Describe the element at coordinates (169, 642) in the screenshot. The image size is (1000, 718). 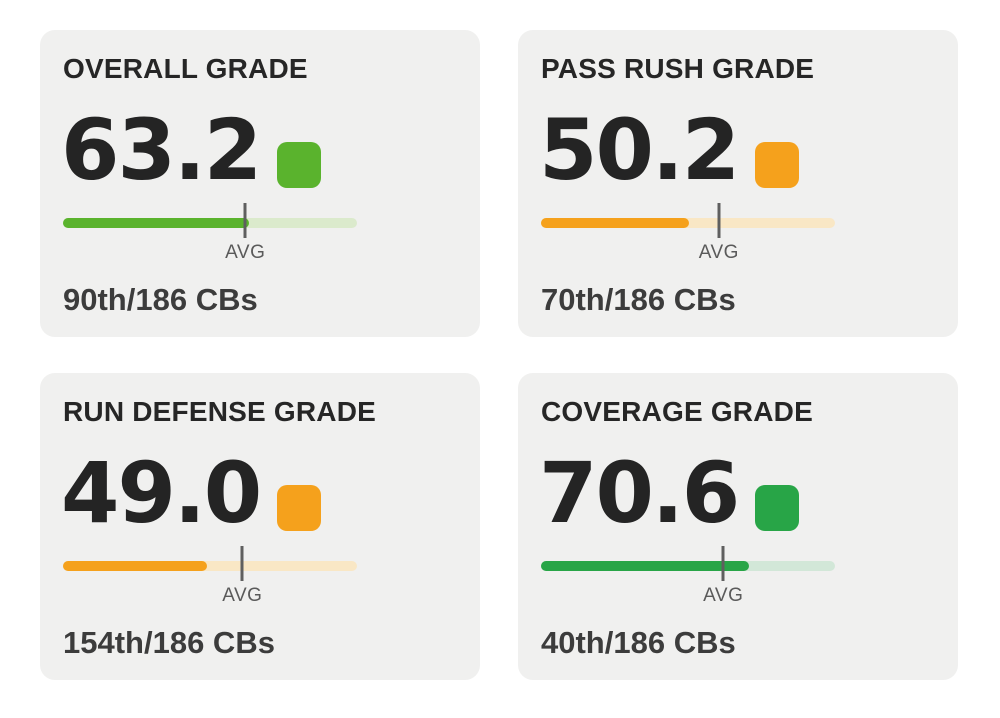
I see `grade-rank: 154th/186 CBs` at that location.